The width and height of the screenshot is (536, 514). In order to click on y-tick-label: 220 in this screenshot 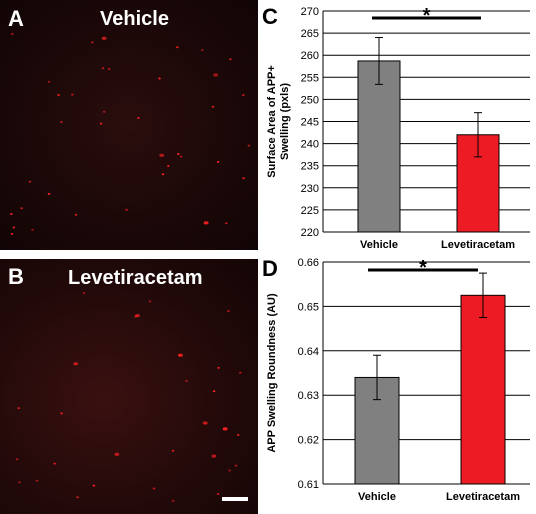, I will do `click(310, 233)`.